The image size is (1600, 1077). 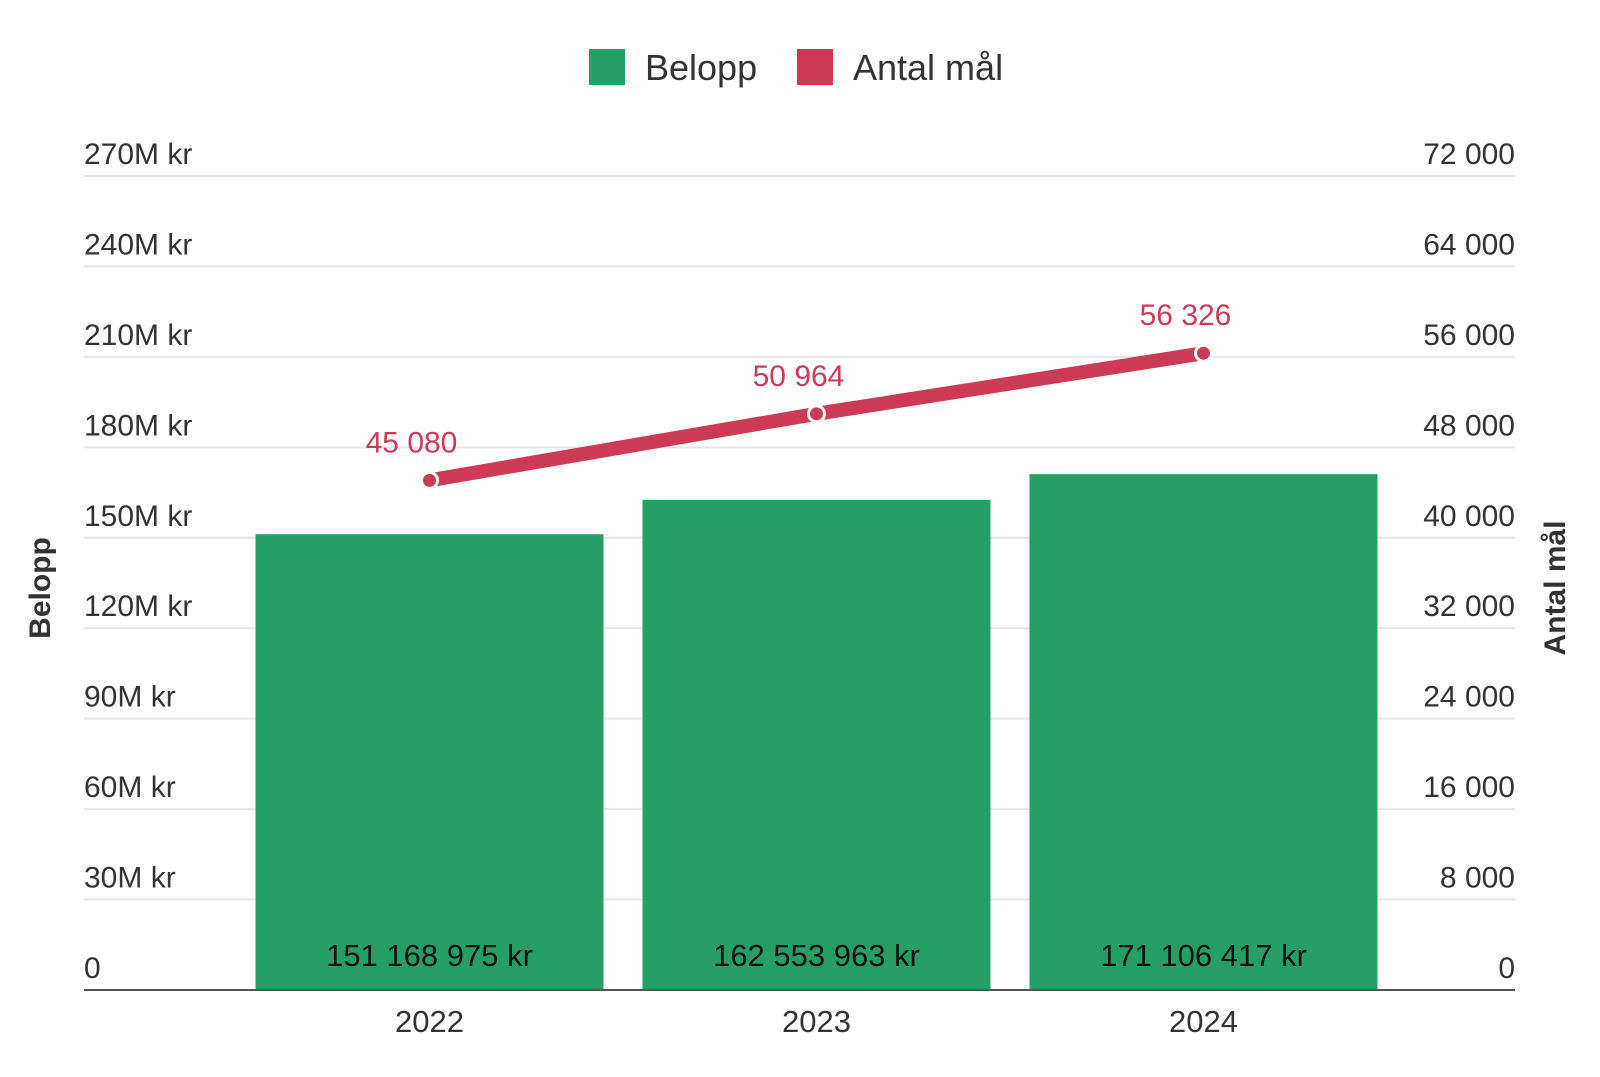 What do you see at coordinates (1469, 787) in the screenshot?
I see `right-tick-label: 16 000` at bounding box center [1469, 787].